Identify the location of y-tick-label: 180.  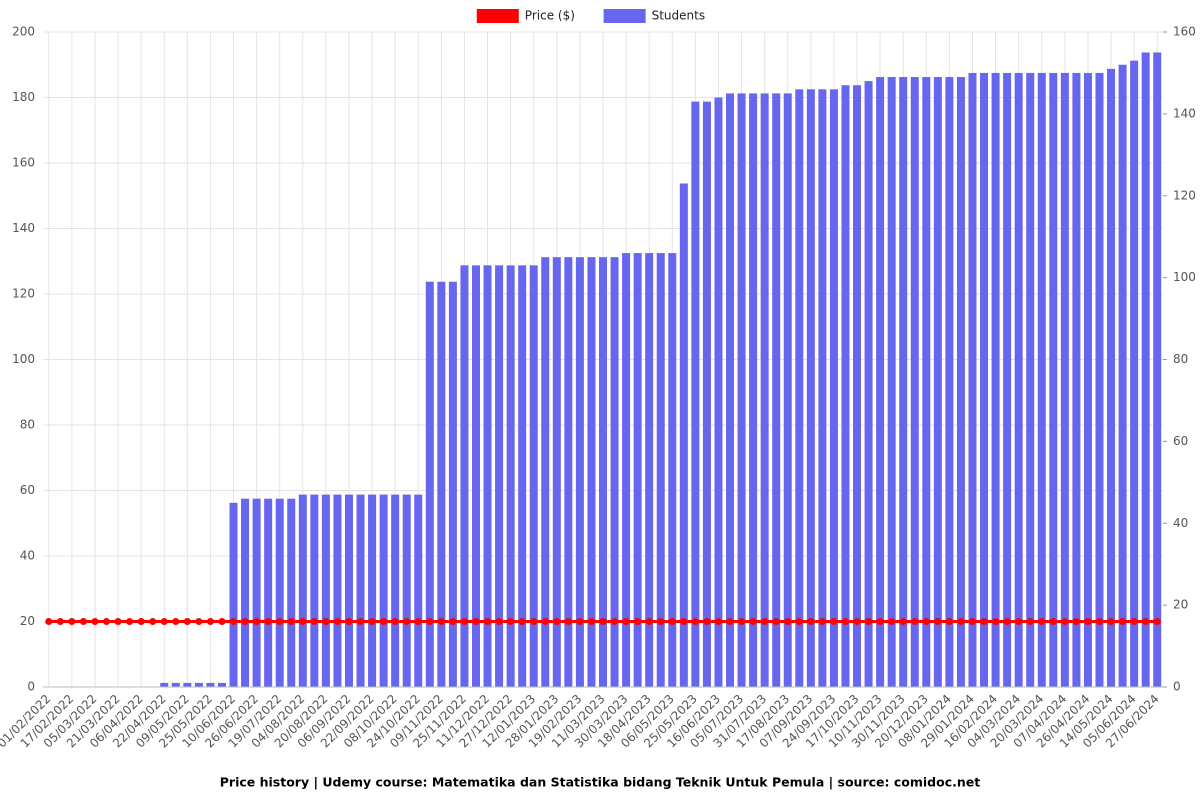
(23, 97).